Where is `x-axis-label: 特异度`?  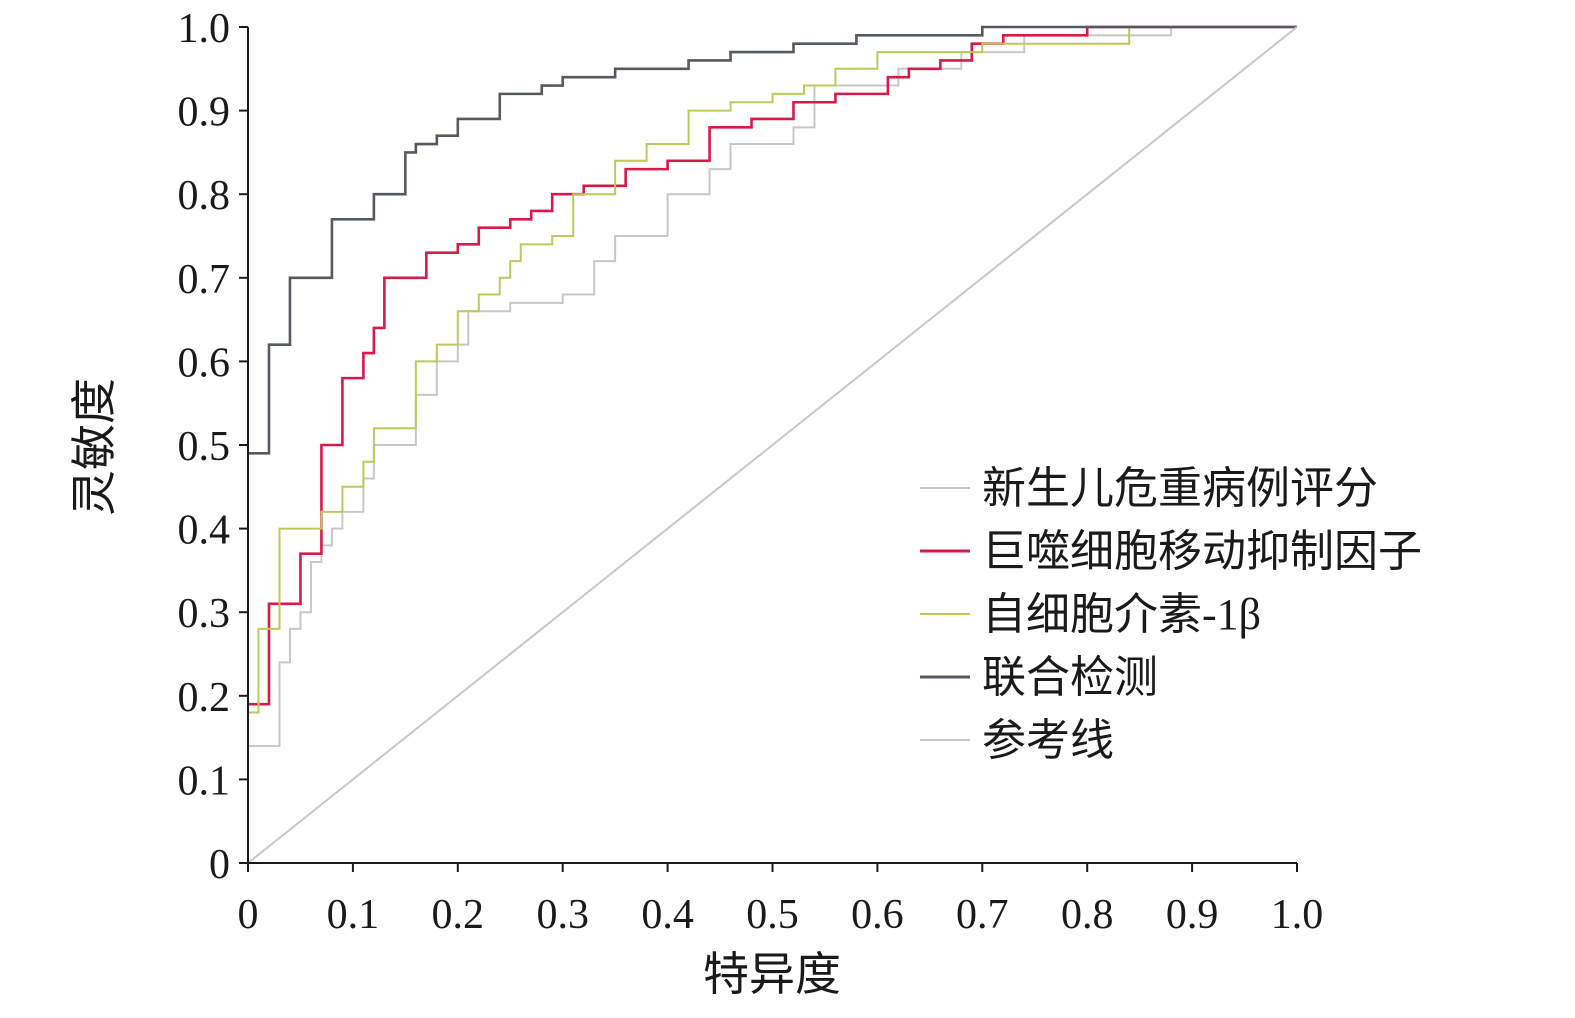 x-axis-label: 特异度 is located at coordinates (772, 974).